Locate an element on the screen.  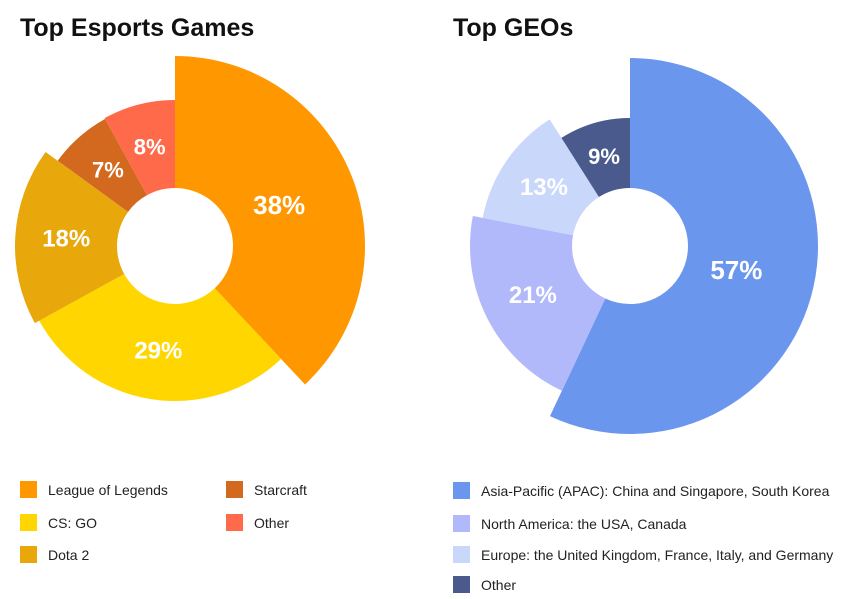
slice-league-of-legends is located at coordinates (270, 220).